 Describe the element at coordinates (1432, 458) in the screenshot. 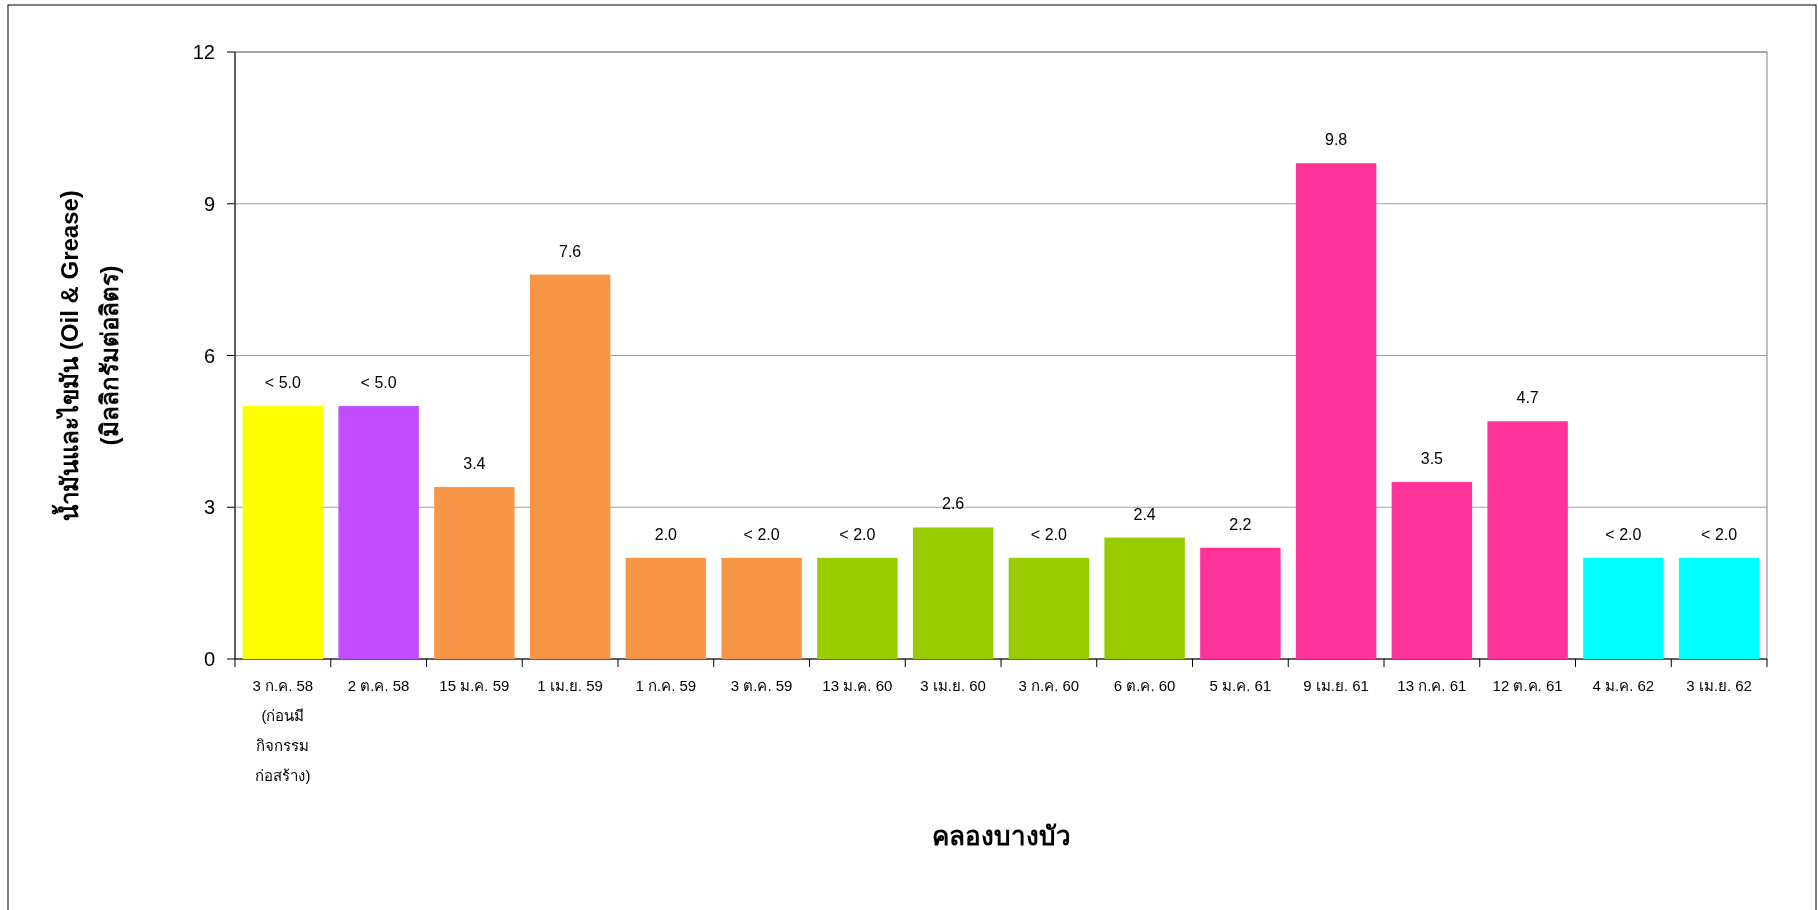

I see `data-label: 3.5` at that location.